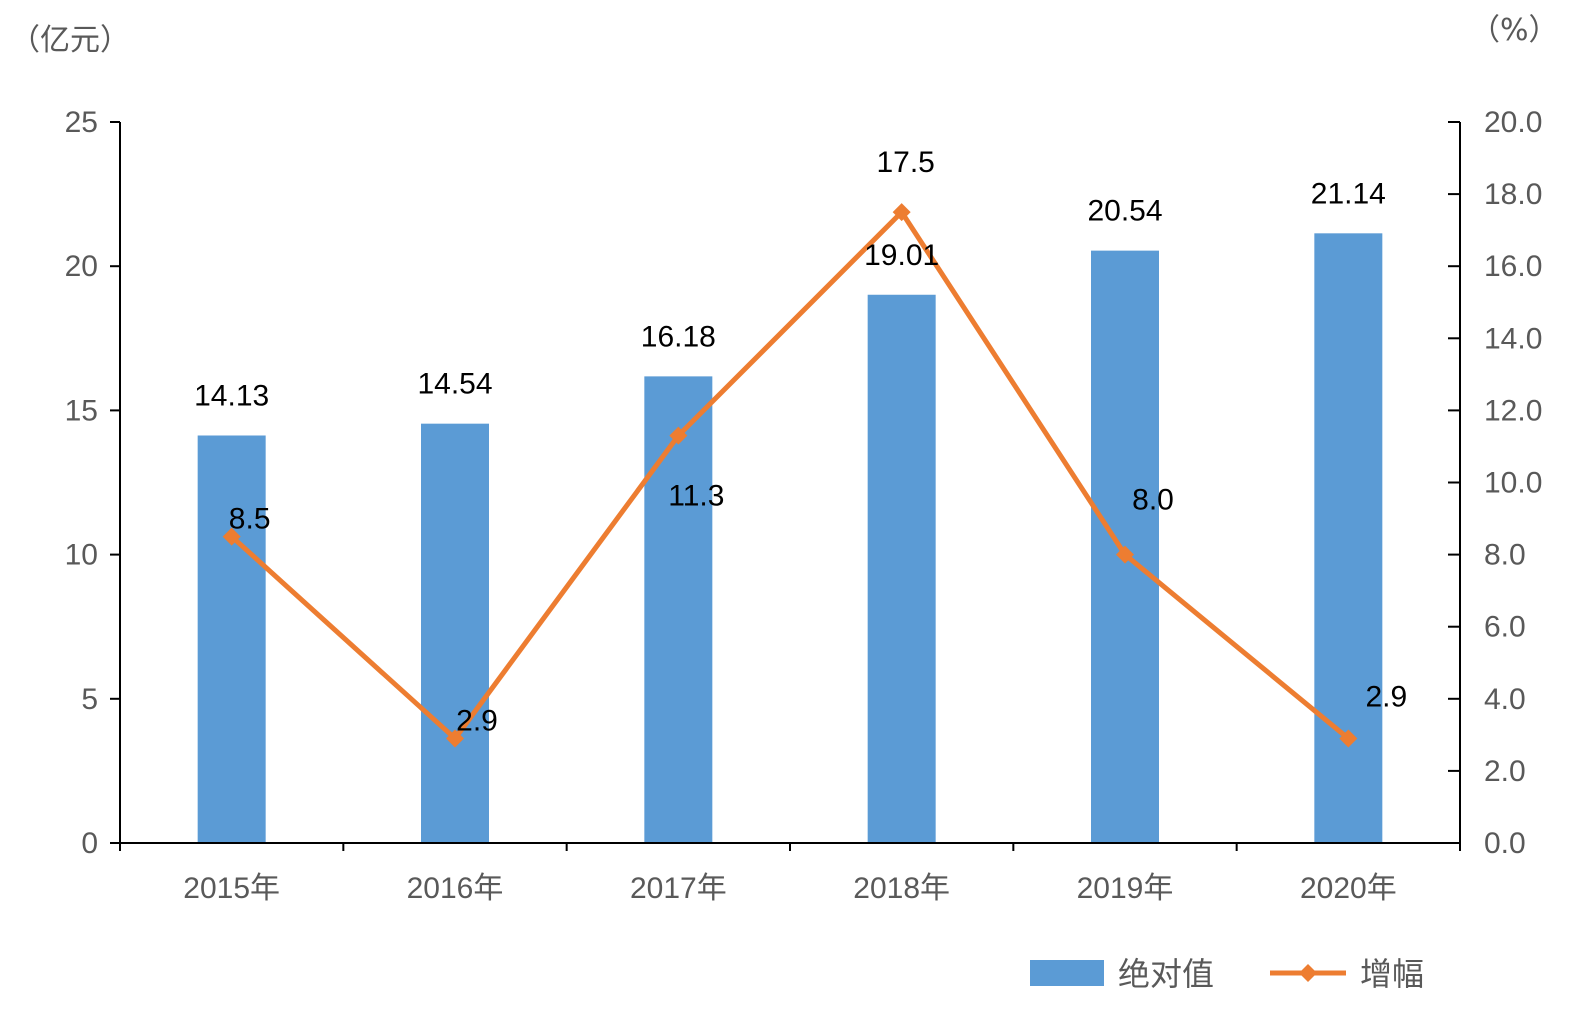 The width and height of the screenshot is (1590, 1026). I want to click on right-tick-label: 20.0, so click(1513, 122).